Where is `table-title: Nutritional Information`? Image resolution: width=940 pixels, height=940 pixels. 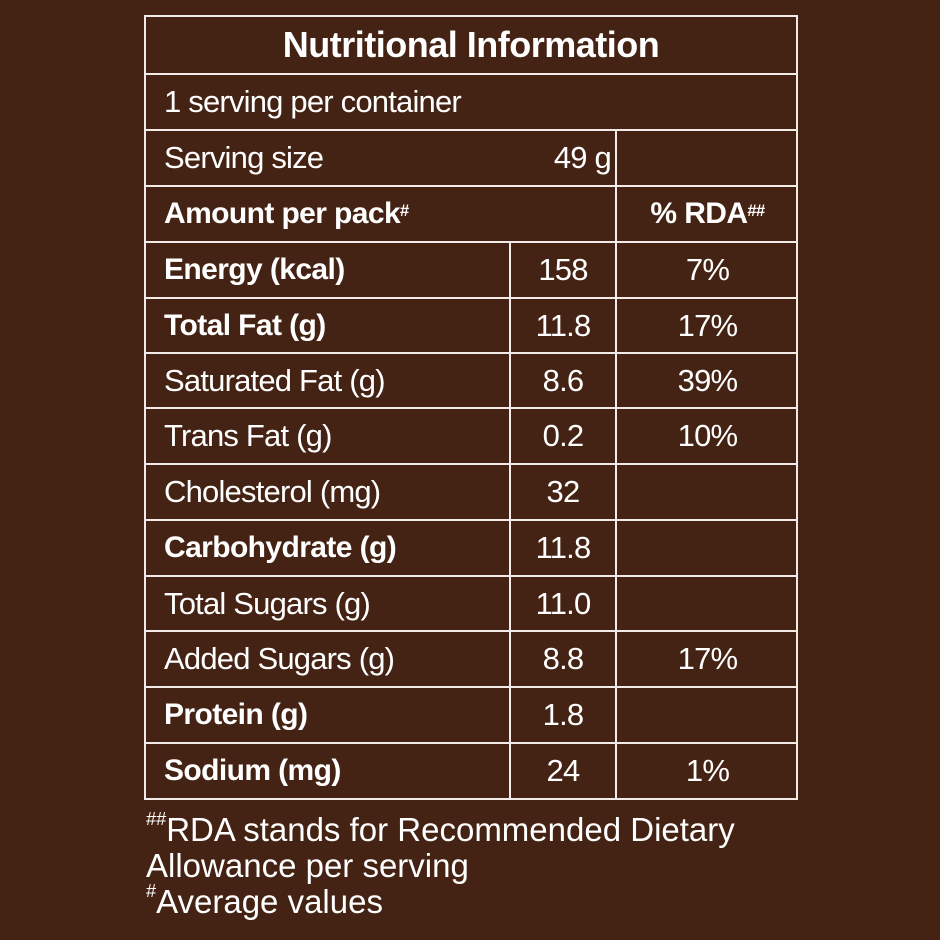
table-title: Nutritional Information is located at coordinates (471, 44).